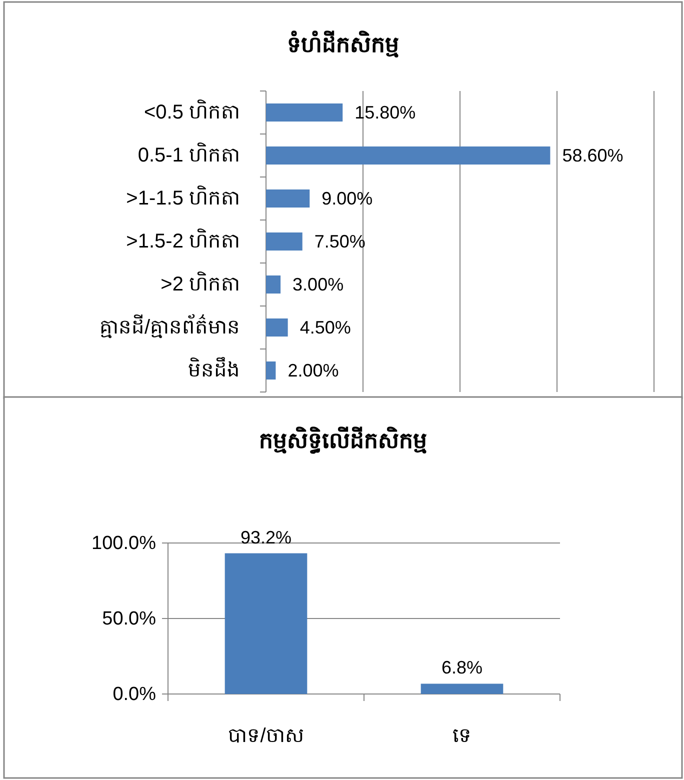 This screenshot has width=684, height=780. I want to click on data-label: 9.00%, so click(347, 198).